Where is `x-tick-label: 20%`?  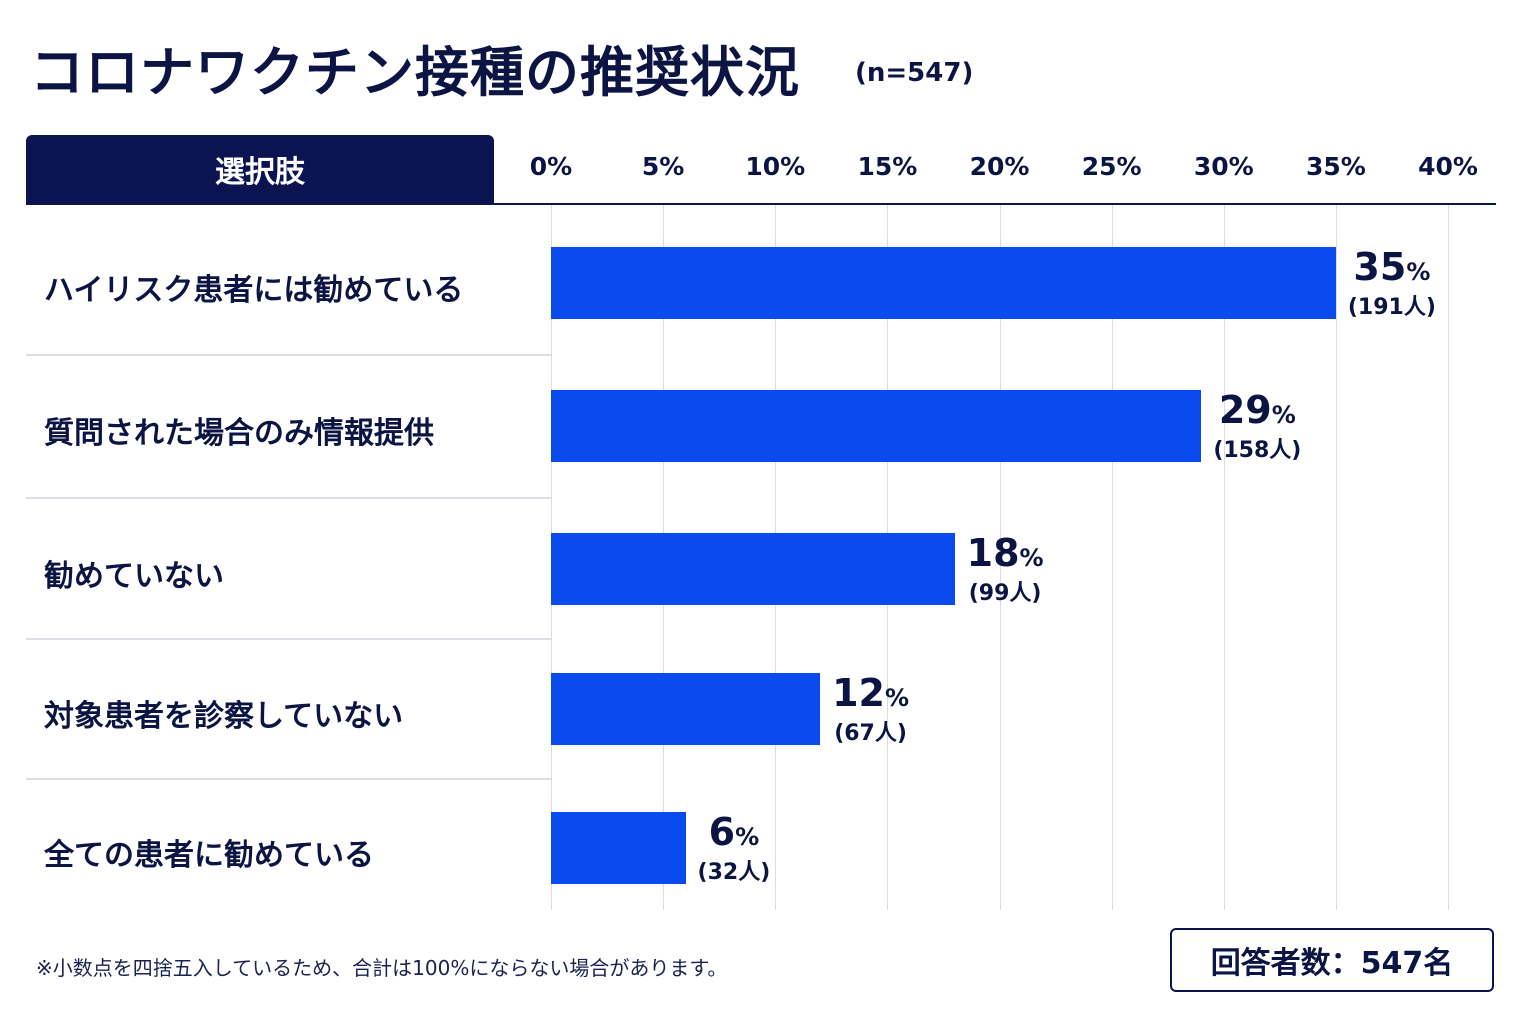
x-tick-label: 20% is located at coordinates (999, 166).